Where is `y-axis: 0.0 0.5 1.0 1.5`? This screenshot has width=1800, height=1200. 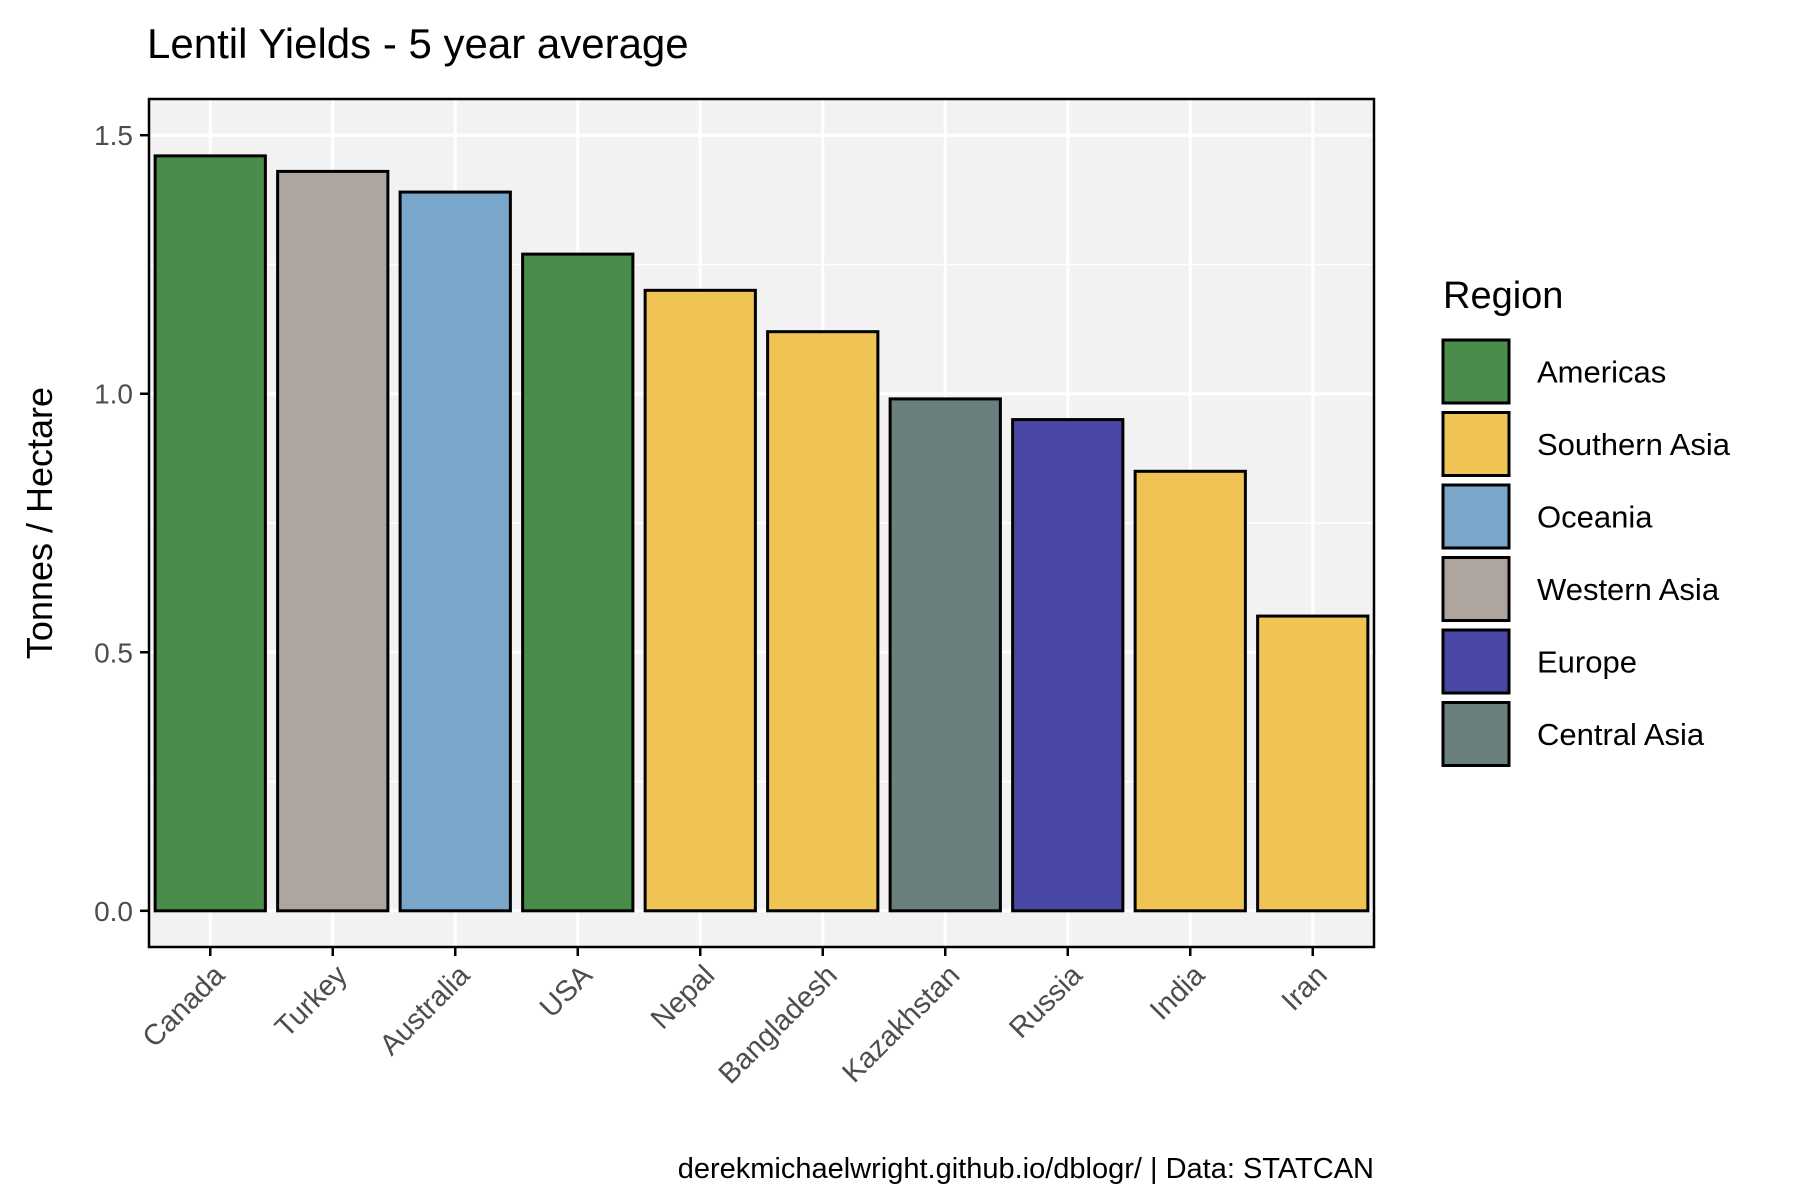
y-axis: 0.0 0.5 1.0 1.5 is located at coordinates (121, 523).